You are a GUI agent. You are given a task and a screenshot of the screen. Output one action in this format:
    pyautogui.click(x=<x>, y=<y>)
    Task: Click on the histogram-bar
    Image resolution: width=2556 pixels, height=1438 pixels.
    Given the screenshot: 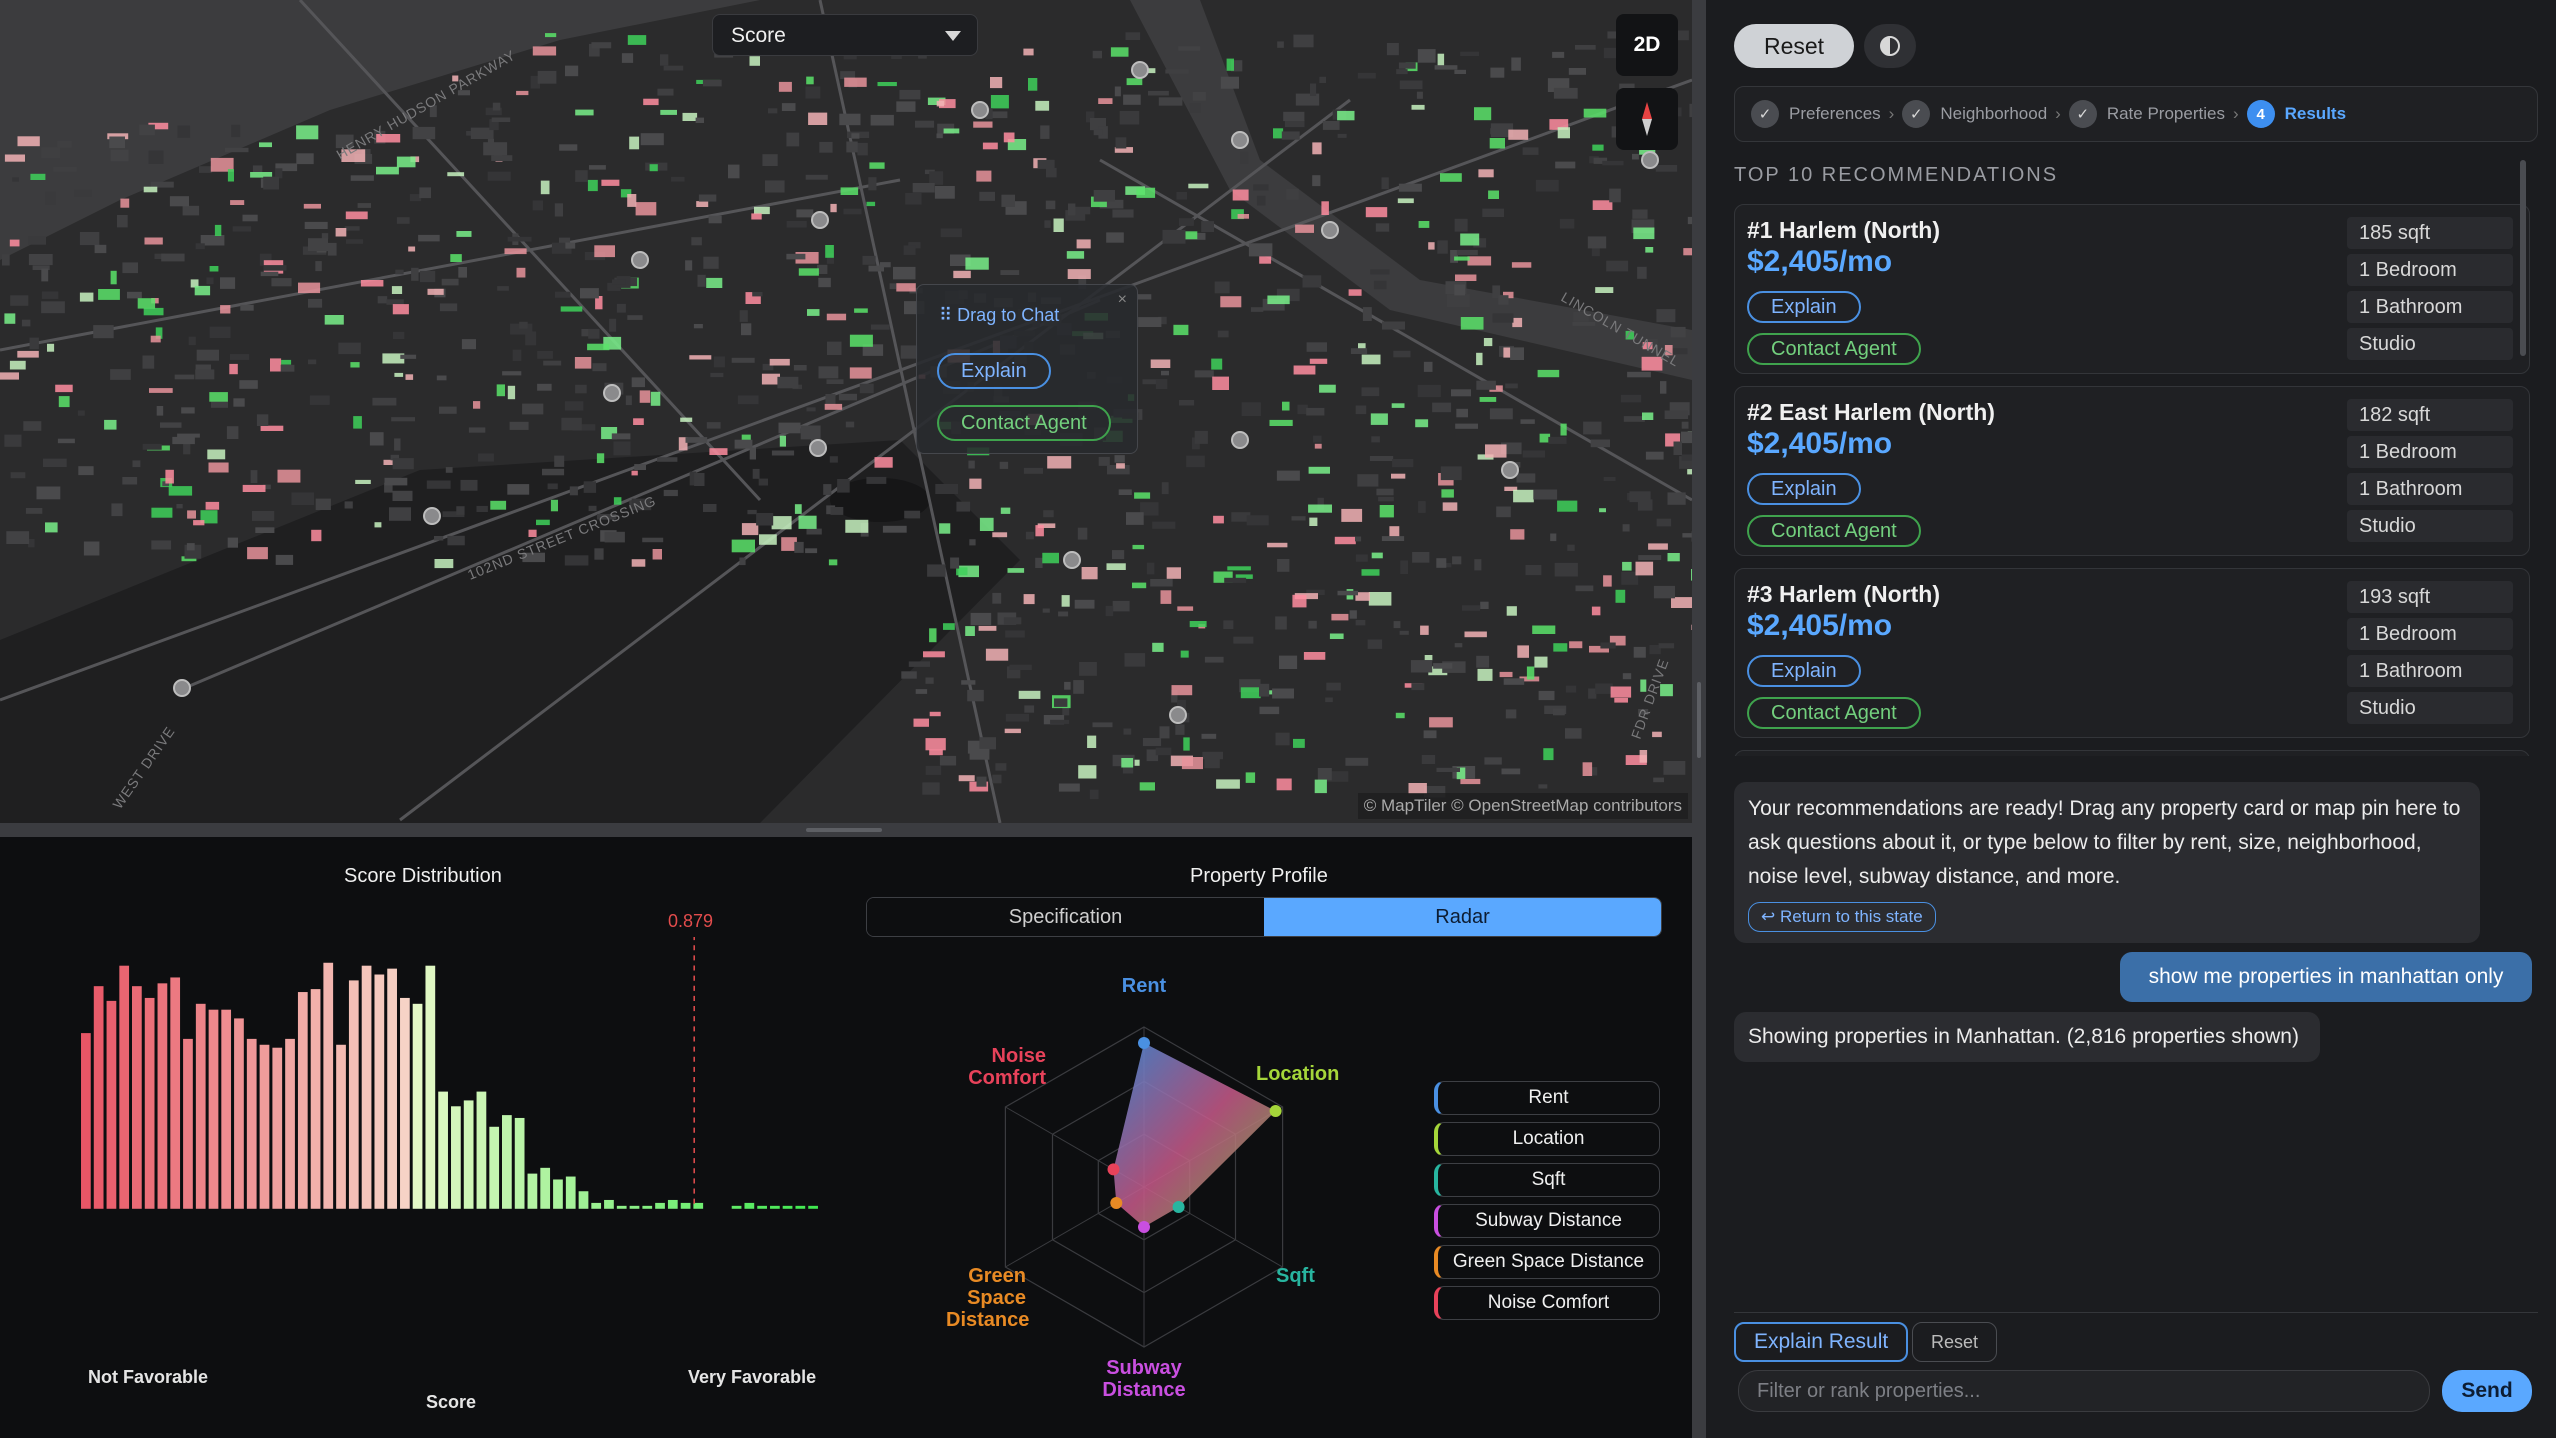 What is the action you would take?
    pyautogui.click(x=430, y=1087)
    